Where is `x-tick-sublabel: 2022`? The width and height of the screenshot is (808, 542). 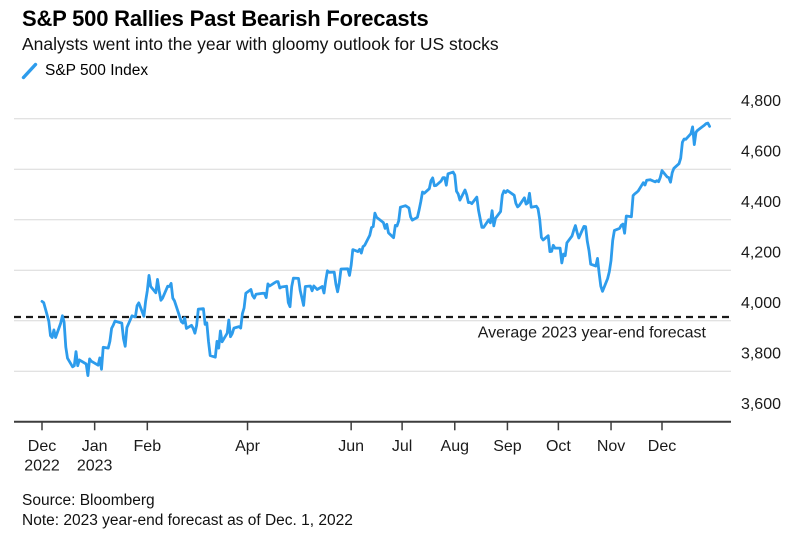
x-tick-sublabel: 2022 is located at coordinates (42, 466).